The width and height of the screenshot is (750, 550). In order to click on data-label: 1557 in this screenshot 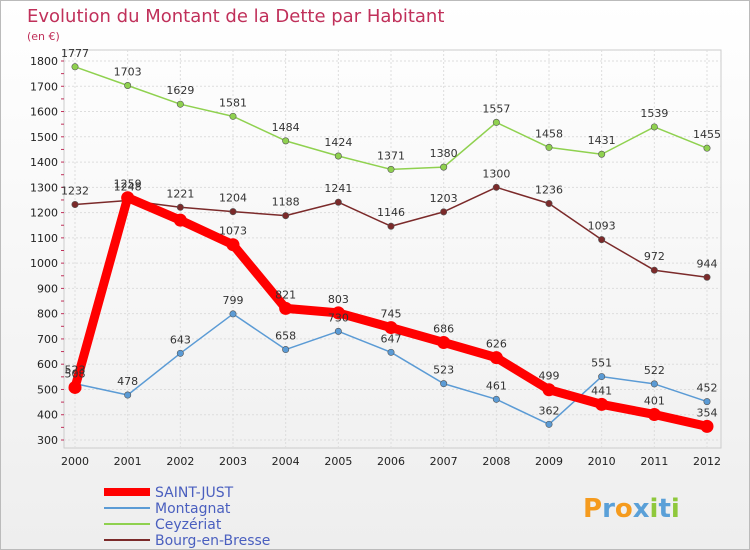, I will do `click(496, 108)`.